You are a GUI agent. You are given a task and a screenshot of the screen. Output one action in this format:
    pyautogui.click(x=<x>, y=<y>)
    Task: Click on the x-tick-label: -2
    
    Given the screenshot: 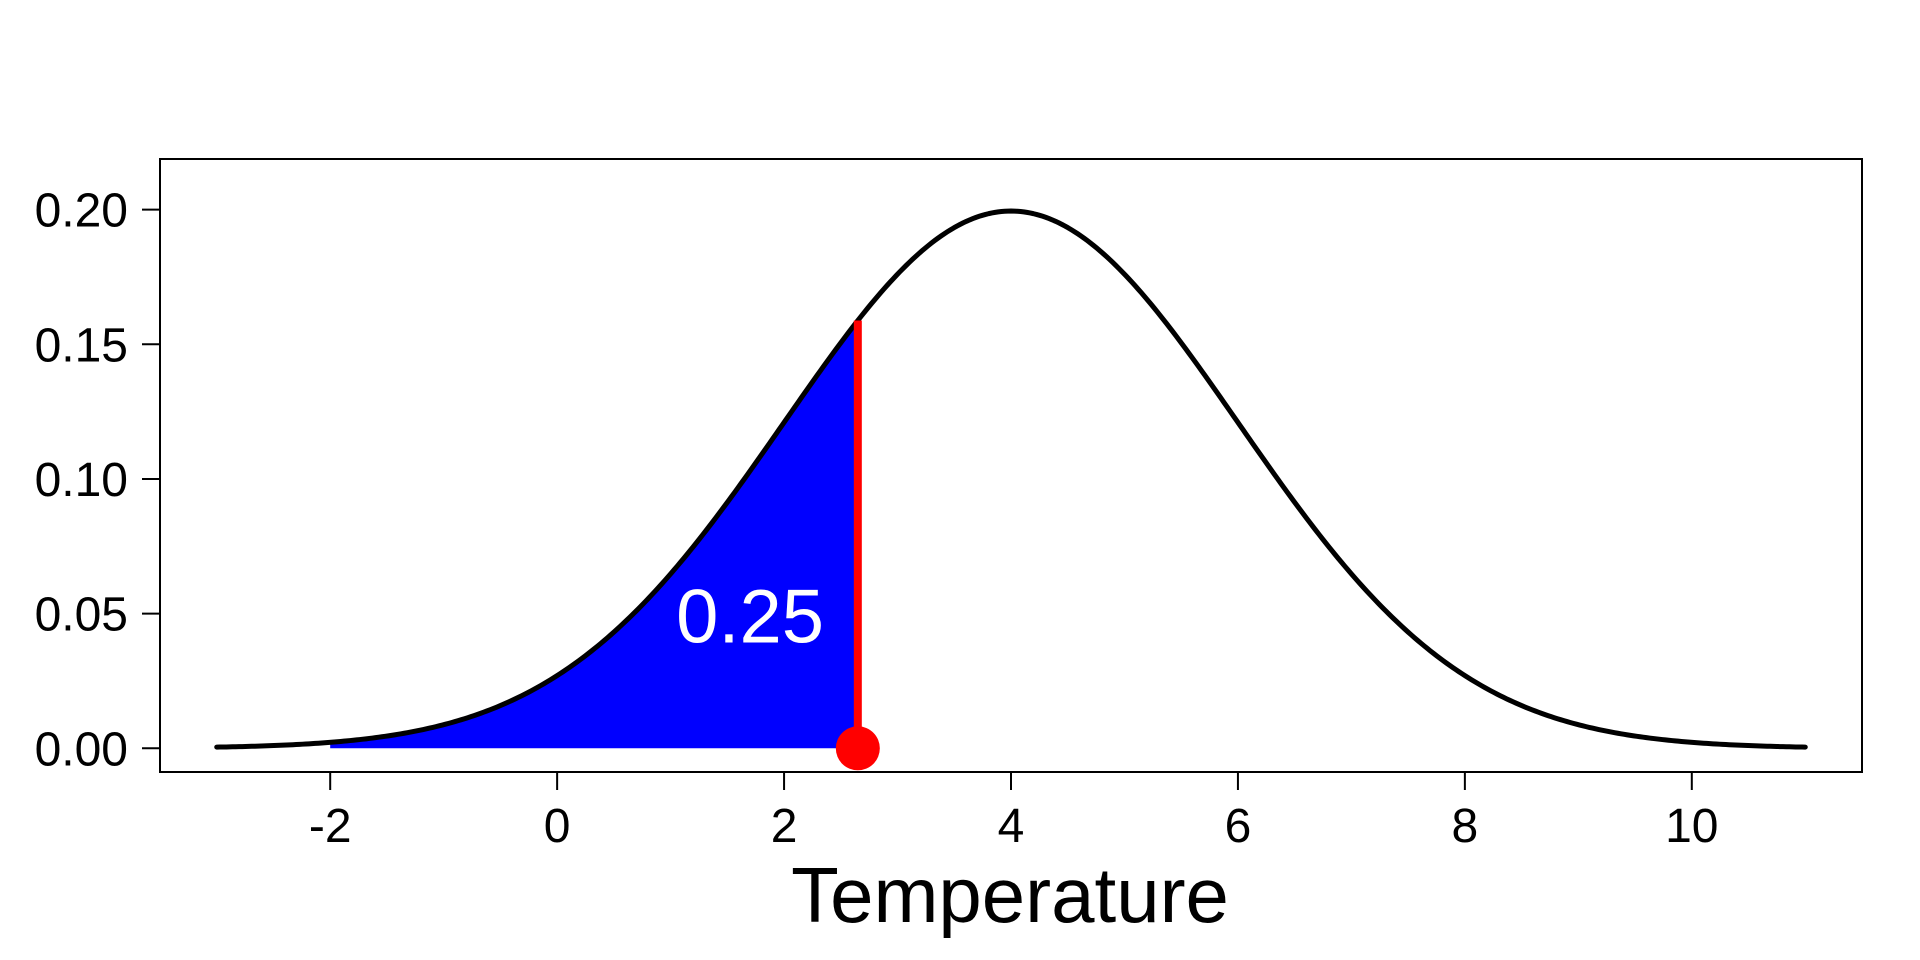 What is the action you would take?
    pyautogui.click(x=330, y=826)
    